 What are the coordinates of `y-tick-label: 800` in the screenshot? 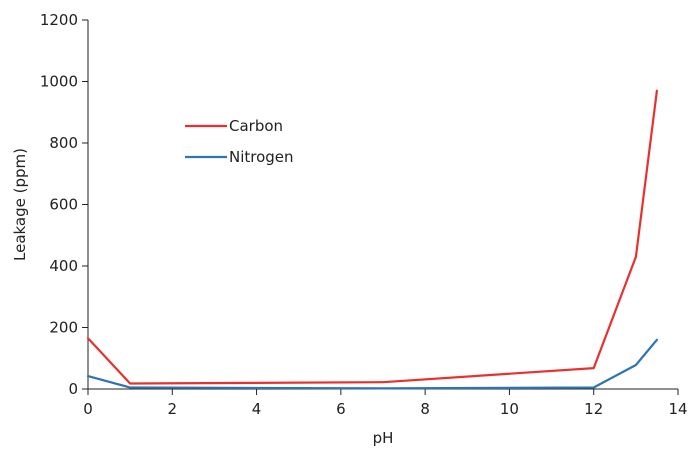 It's located at (63, 143).